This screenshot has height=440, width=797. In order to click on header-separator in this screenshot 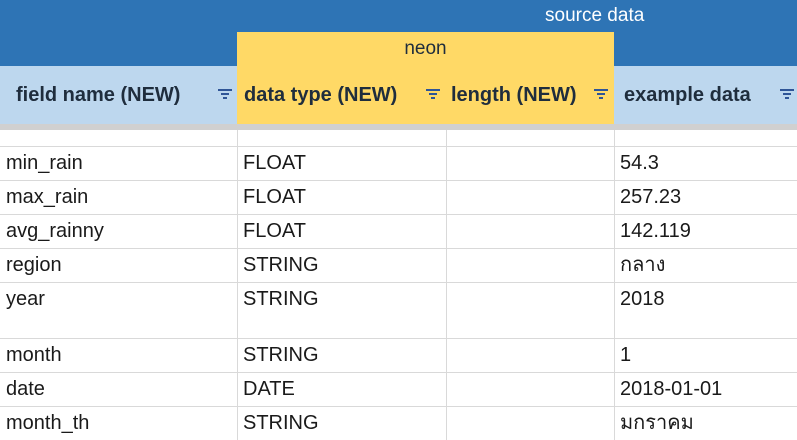, I will do `click(398, 127)`.